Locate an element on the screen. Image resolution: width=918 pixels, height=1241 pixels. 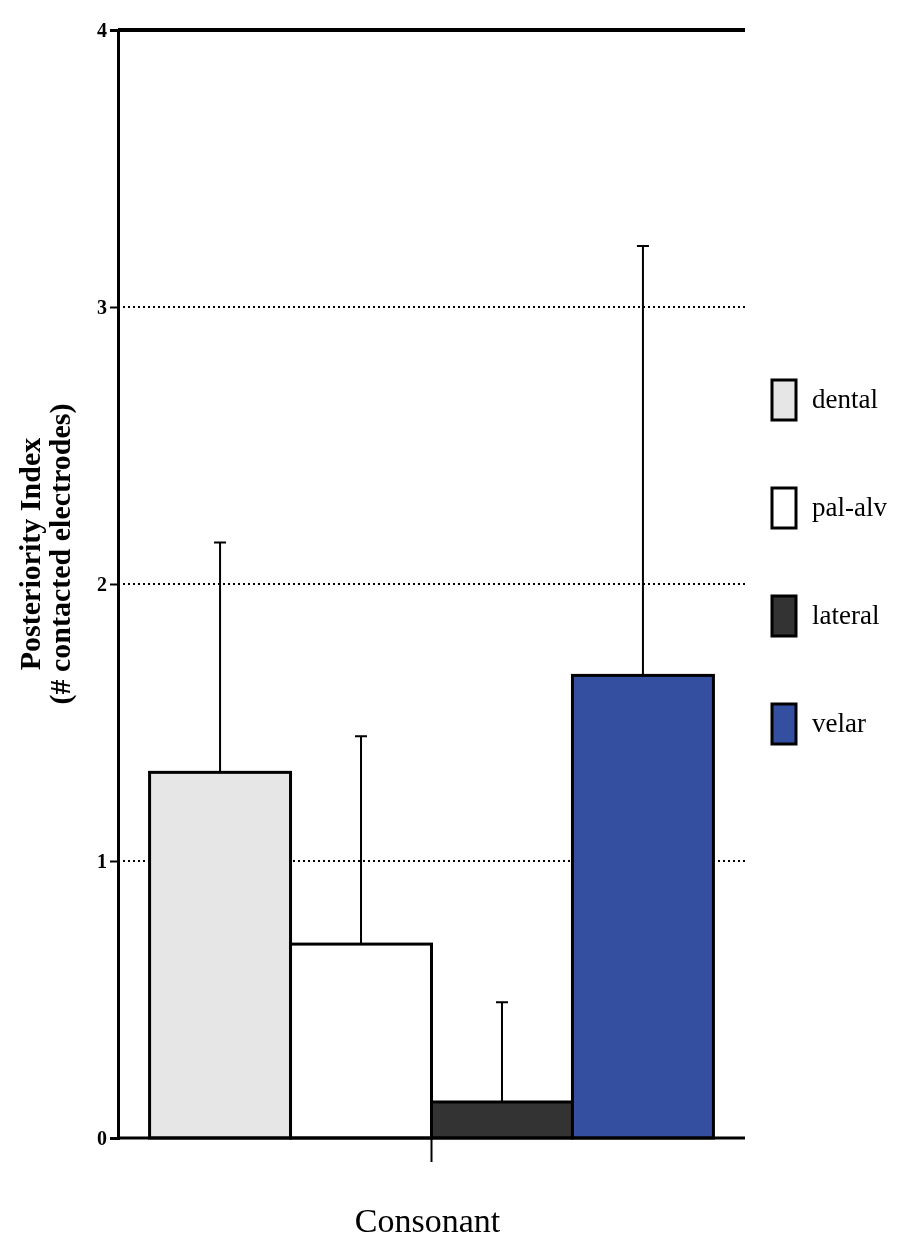
y-axis-title: Posteriority Index (# contacted electrodes) is located at coordinates (45, 554).